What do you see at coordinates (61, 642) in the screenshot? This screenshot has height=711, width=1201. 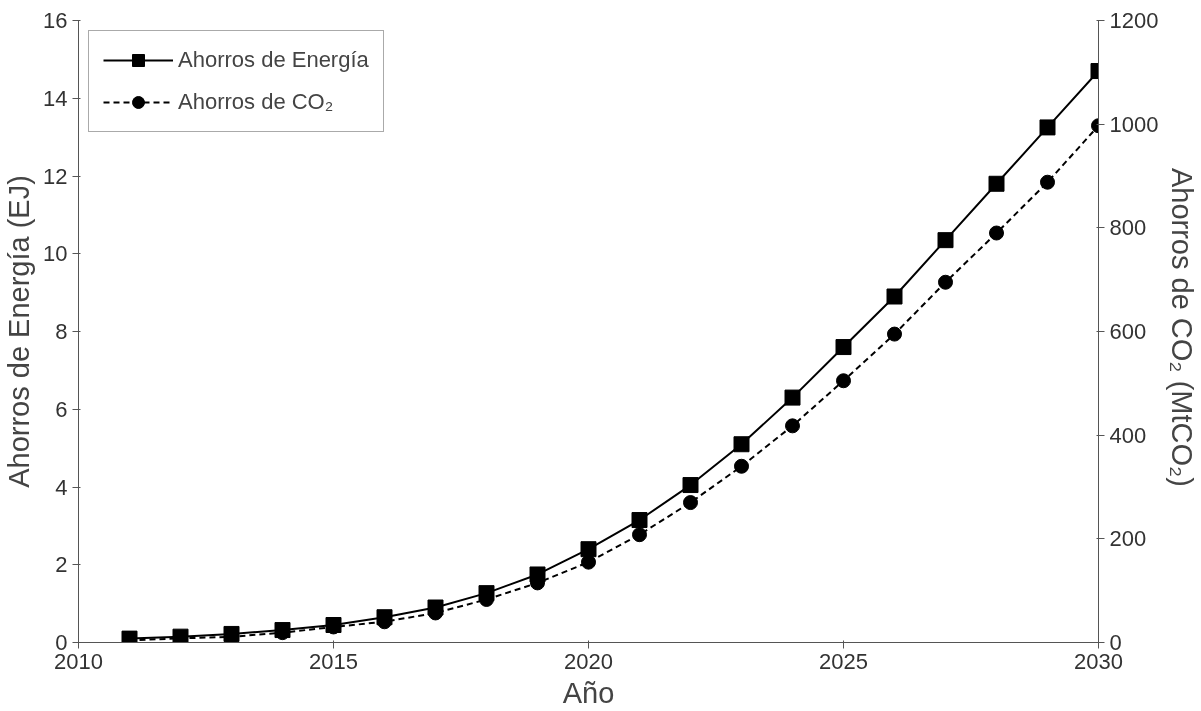 I see `y-tick-label: 0` at bounding box center [61, 642].